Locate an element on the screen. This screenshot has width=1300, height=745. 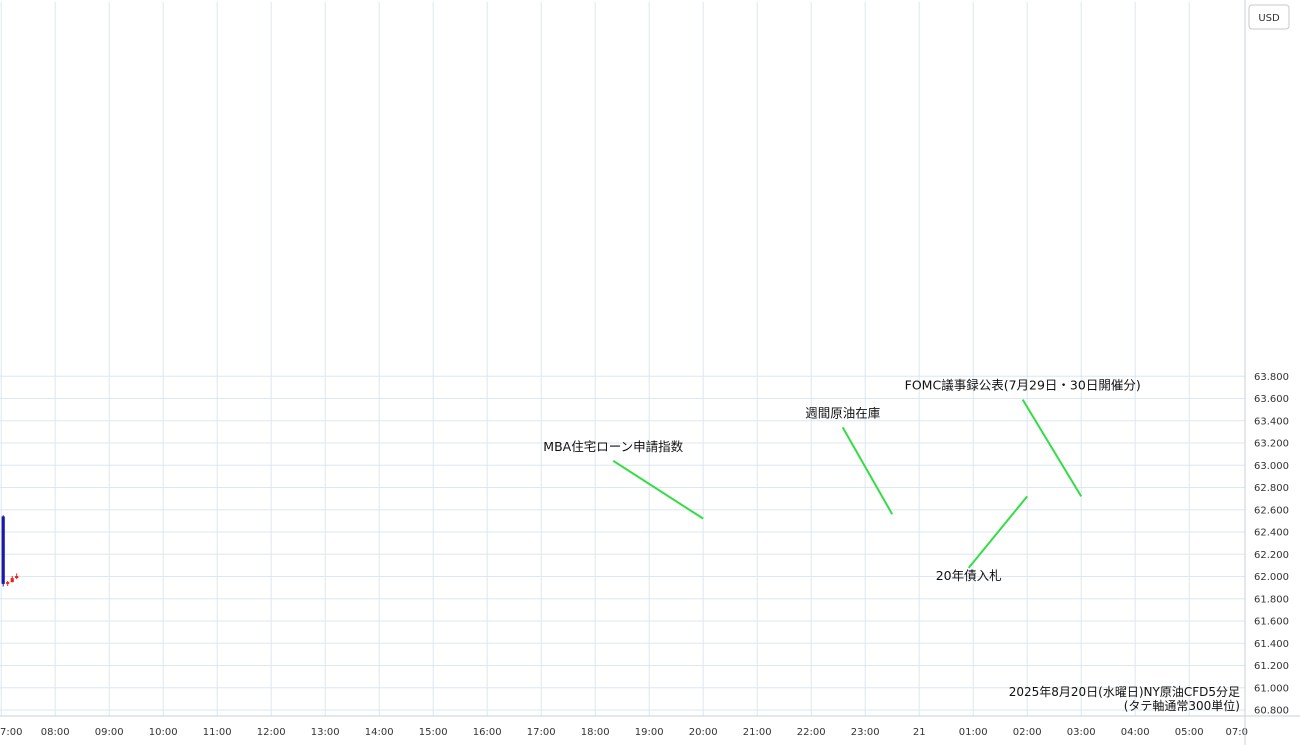
y-tick-label: 62.800 is located at coordinates (1271, 488).